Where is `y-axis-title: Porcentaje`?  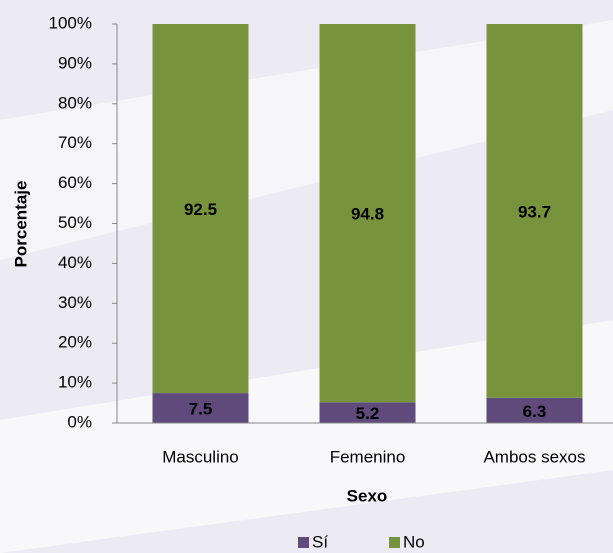 y-axis-title: Porcentaje is located at coordinates (20, 224).